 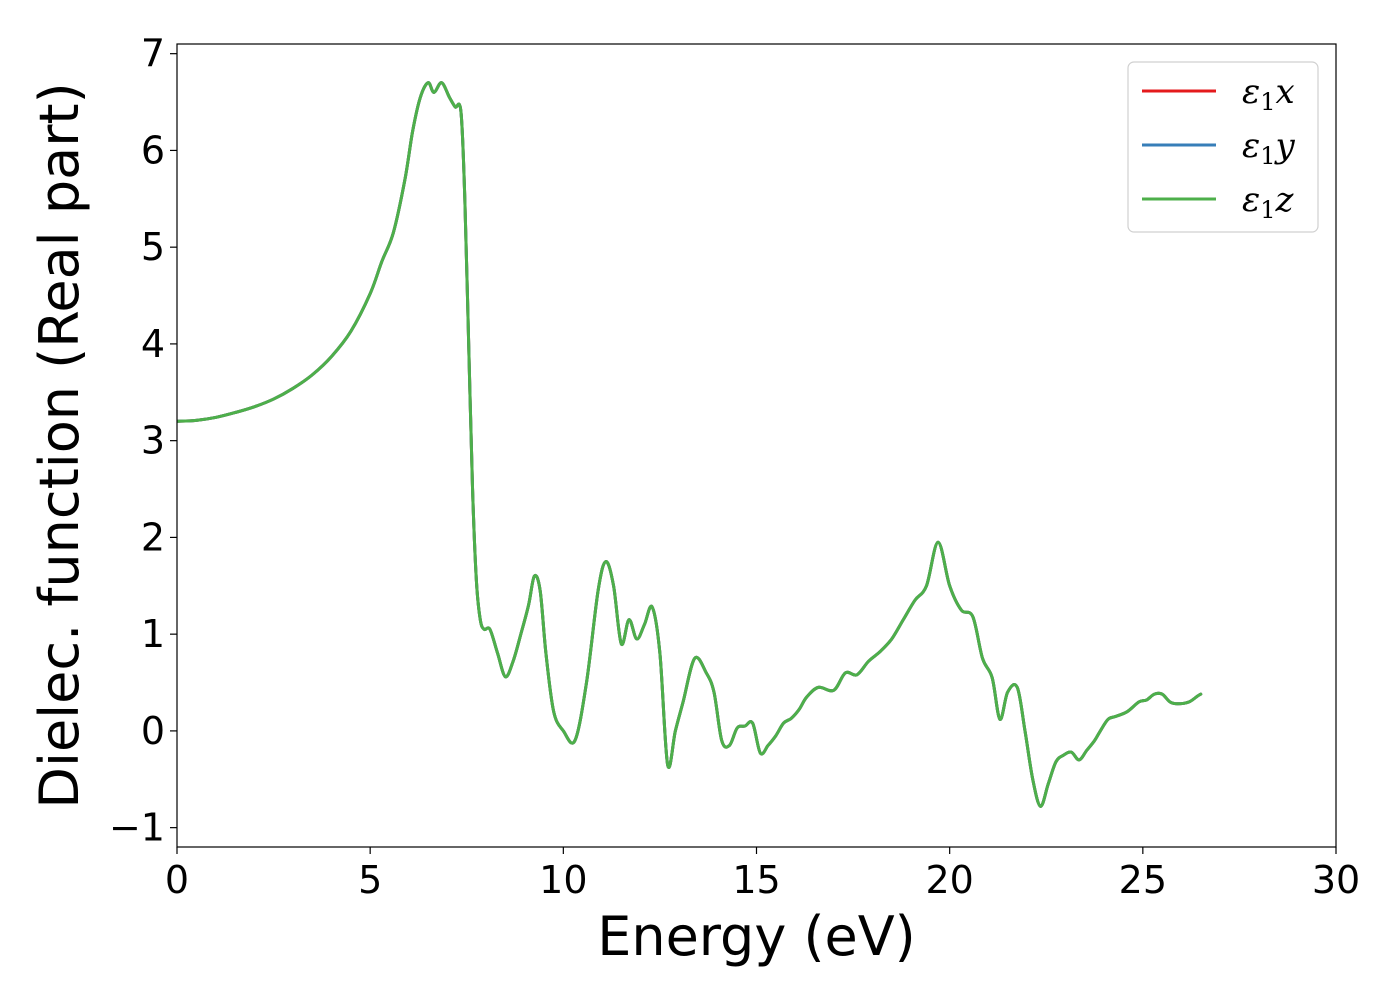 What do you see at coordinates (756, 936) in the screenshot?
I see `x-axis-title: Energy (eV)` at bounding box center [756, 936].